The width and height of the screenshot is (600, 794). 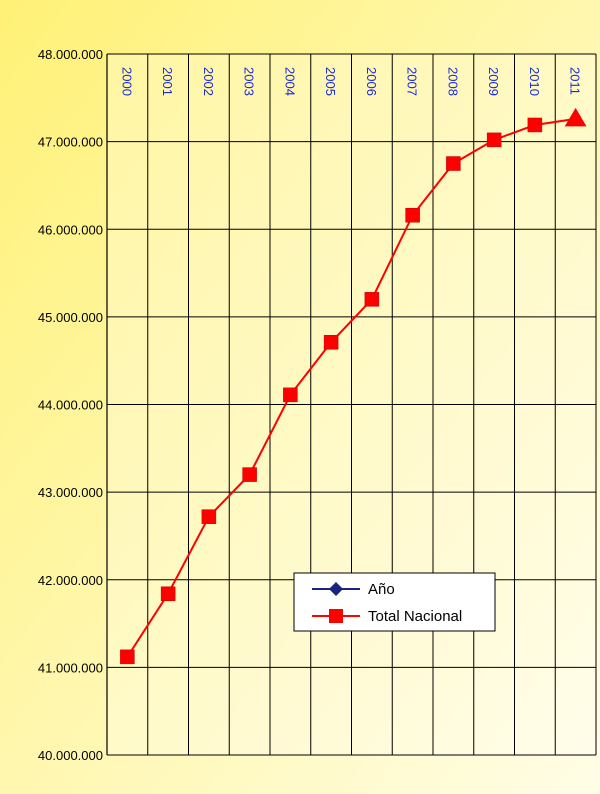 I want to click on x-tick-label: 2009, so click(x=493, y=81).